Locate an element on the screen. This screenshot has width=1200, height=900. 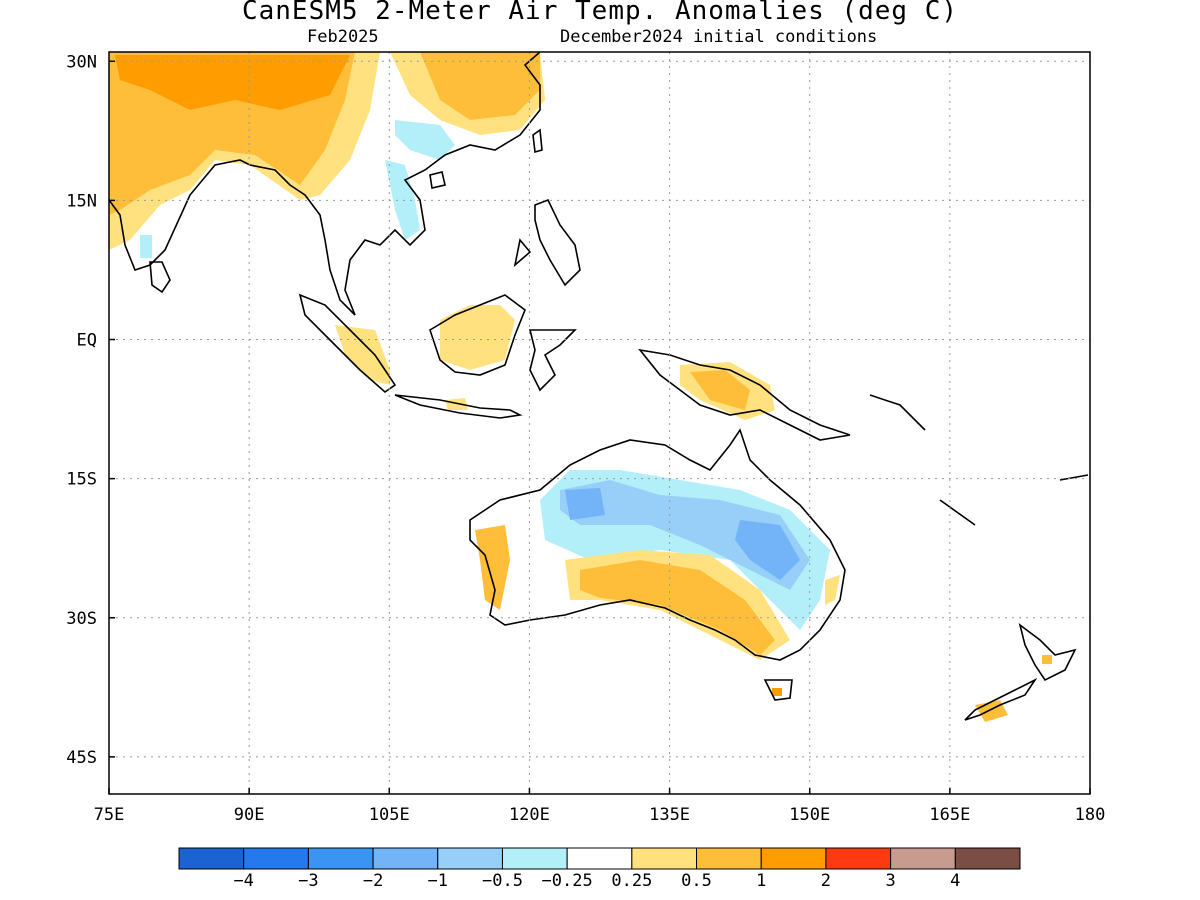
colorbar-label: −2 is located at coordinates (373, 881).